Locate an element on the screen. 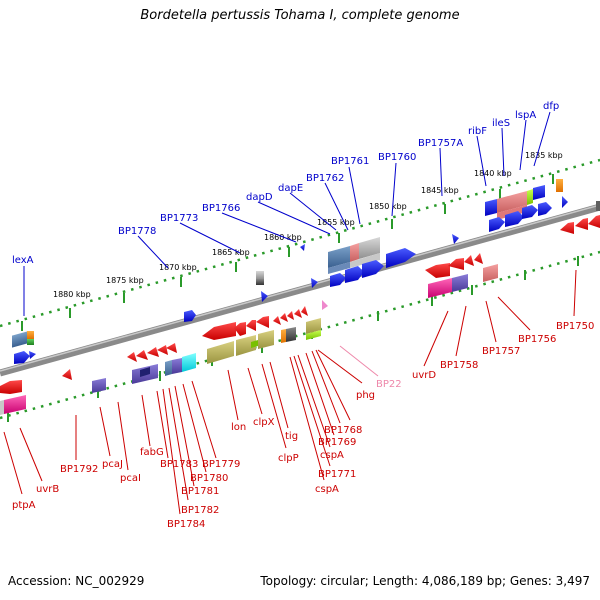  gene-label-BP1778: BP1778 is located at coordinates (137, 231).